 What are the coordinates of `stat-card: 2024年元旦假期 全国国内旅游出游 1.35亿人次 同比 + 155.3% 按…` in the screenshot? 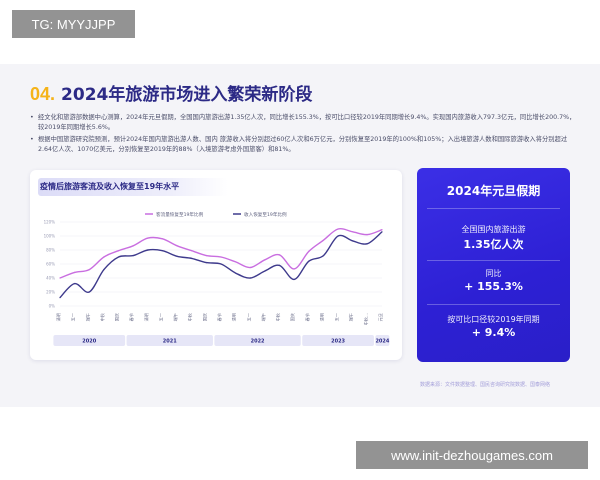 It's located at (493, 265).